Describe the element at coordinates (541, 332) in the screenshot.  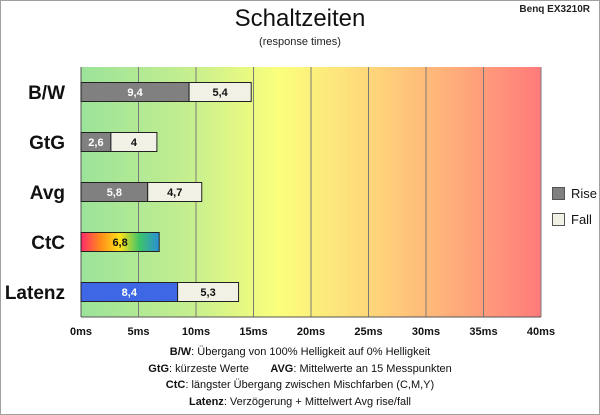
I see `x-tick-label: 40ms` at that location.